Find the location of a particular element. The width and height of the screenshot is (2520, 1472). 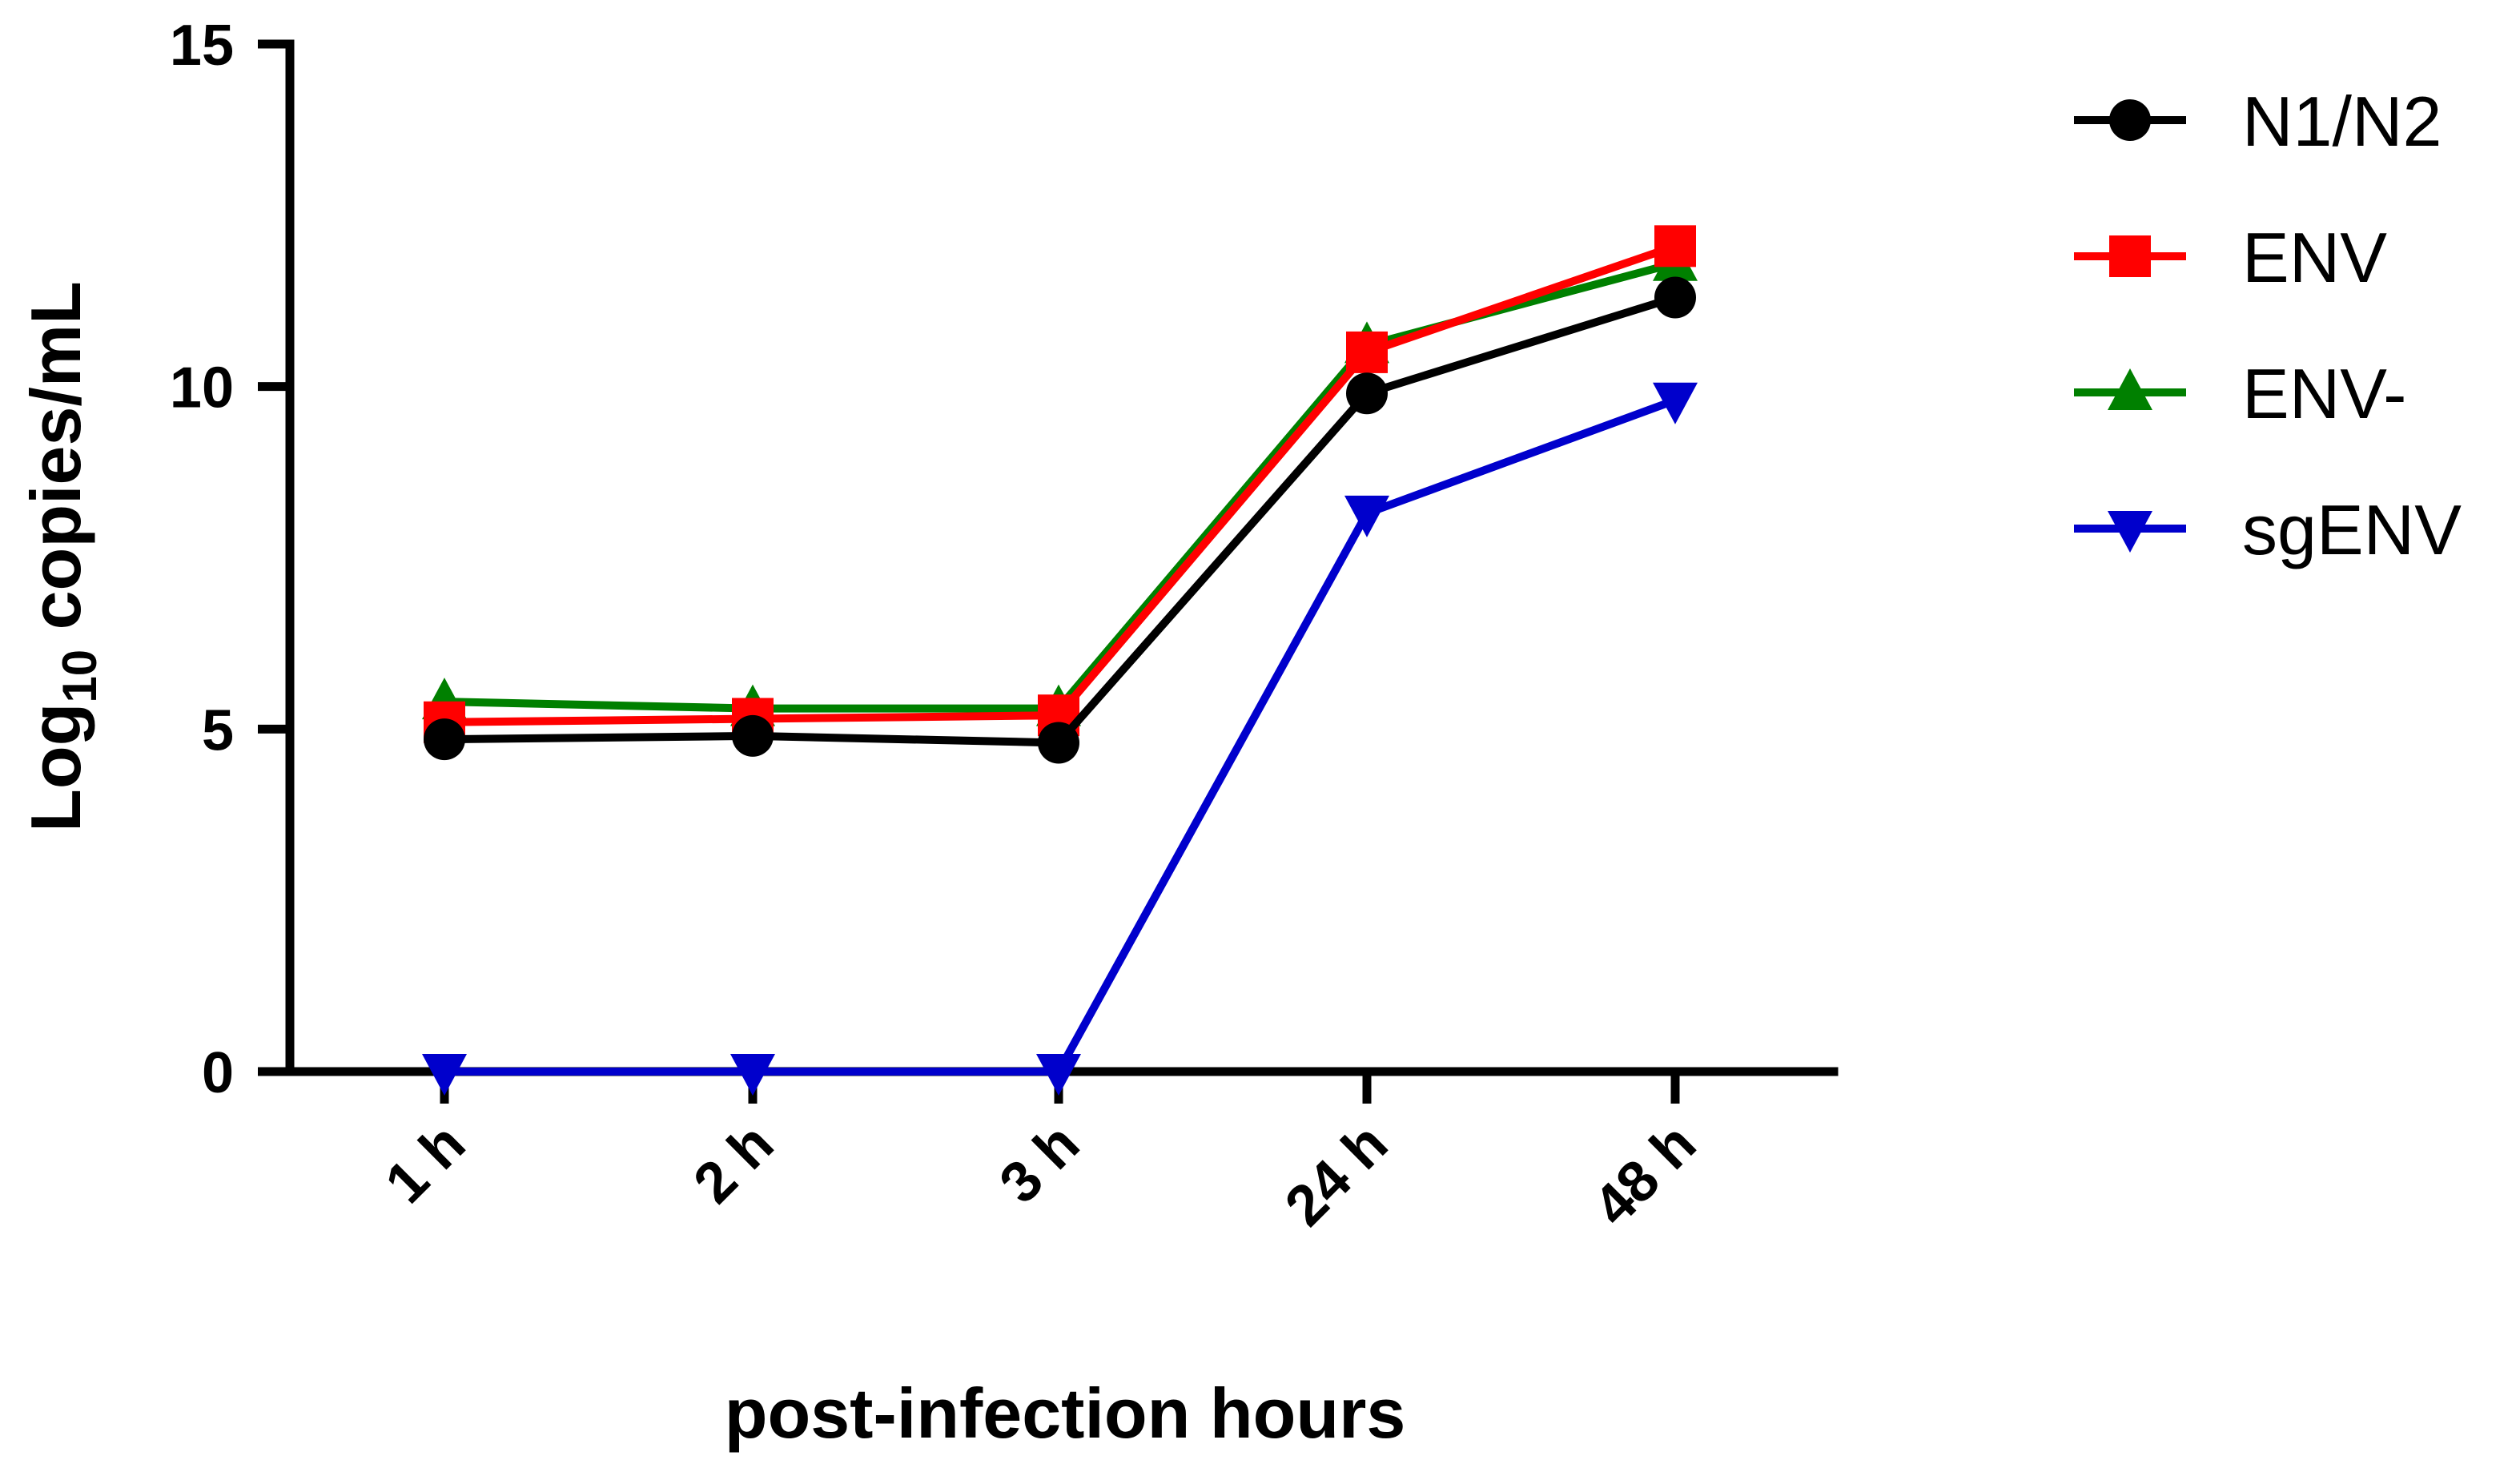

legend-item: ENV is located at coordinates (2230, 258).